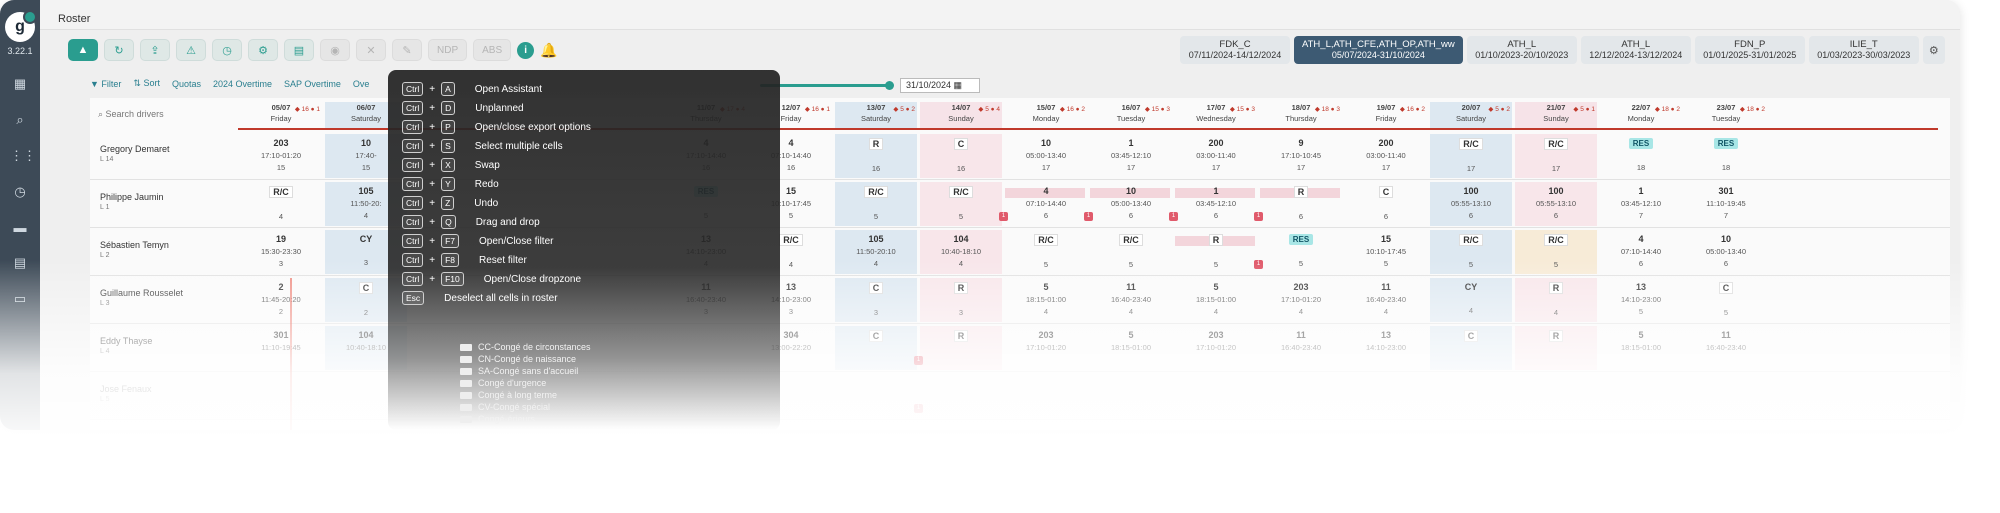 The height and width of the screenshot is (513, 2000). I want to click on upload-button: ⇪, so click(155, 50).